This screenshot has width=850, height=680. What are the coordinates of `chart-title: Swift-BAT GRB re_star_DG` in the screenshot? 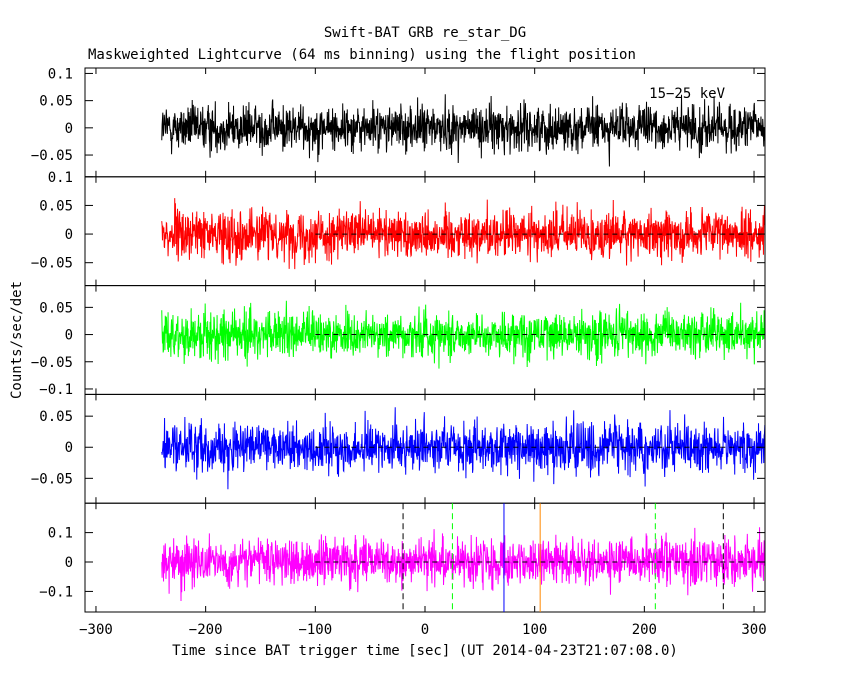 It's located at (425, 33).